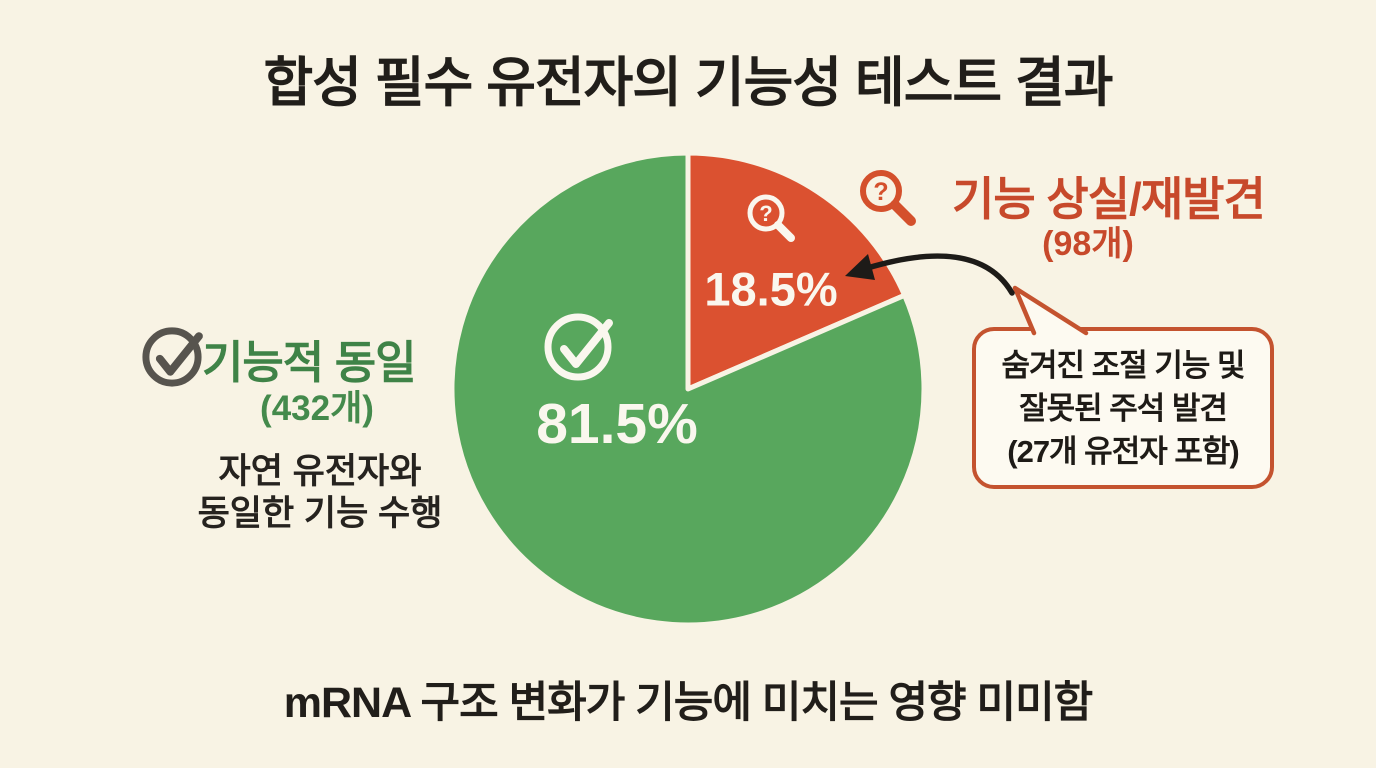 This screenshot has height=768, width=1376. Describe the element at coordinates (688, 703) in the screenshot. I see `footer-caption: mRNA 구조 변화가 기능에 미치는 영향 미미함` at that location.